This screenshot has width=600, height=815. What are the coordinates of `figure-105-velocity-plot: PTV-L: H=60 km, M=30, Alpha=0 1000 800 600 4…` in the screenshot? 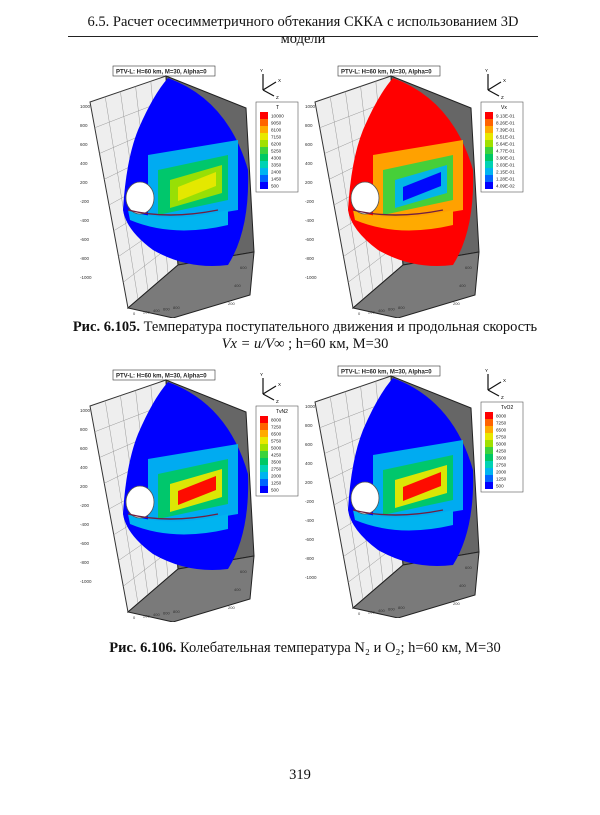 It's located at (415, 189).